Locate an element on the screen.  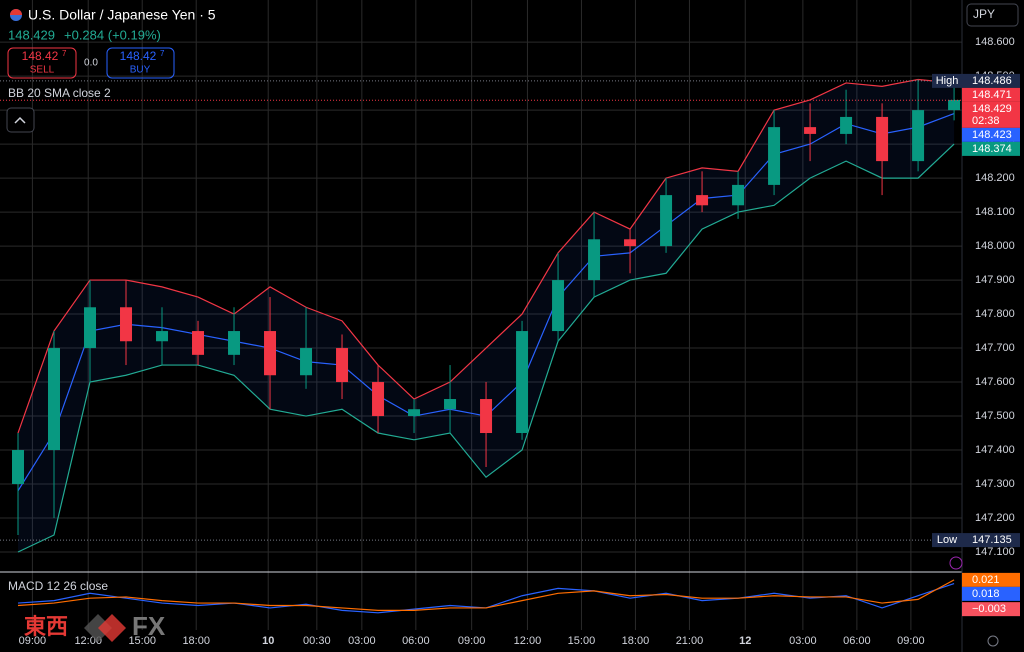
x-tick-label: 12 is located at coordinates (745, 641).